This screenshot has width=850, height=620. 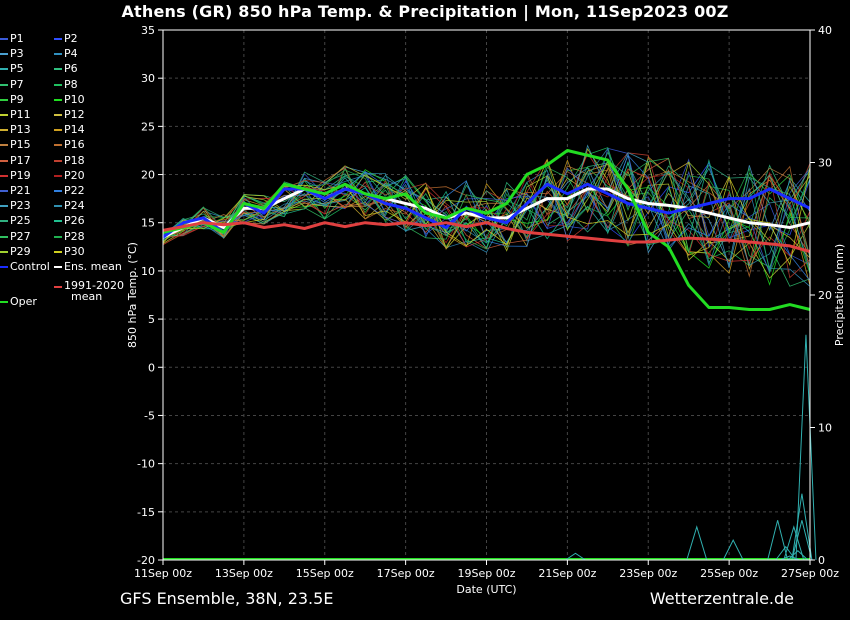 I want to click on legend-item: P5, so click(x=12, y=69).